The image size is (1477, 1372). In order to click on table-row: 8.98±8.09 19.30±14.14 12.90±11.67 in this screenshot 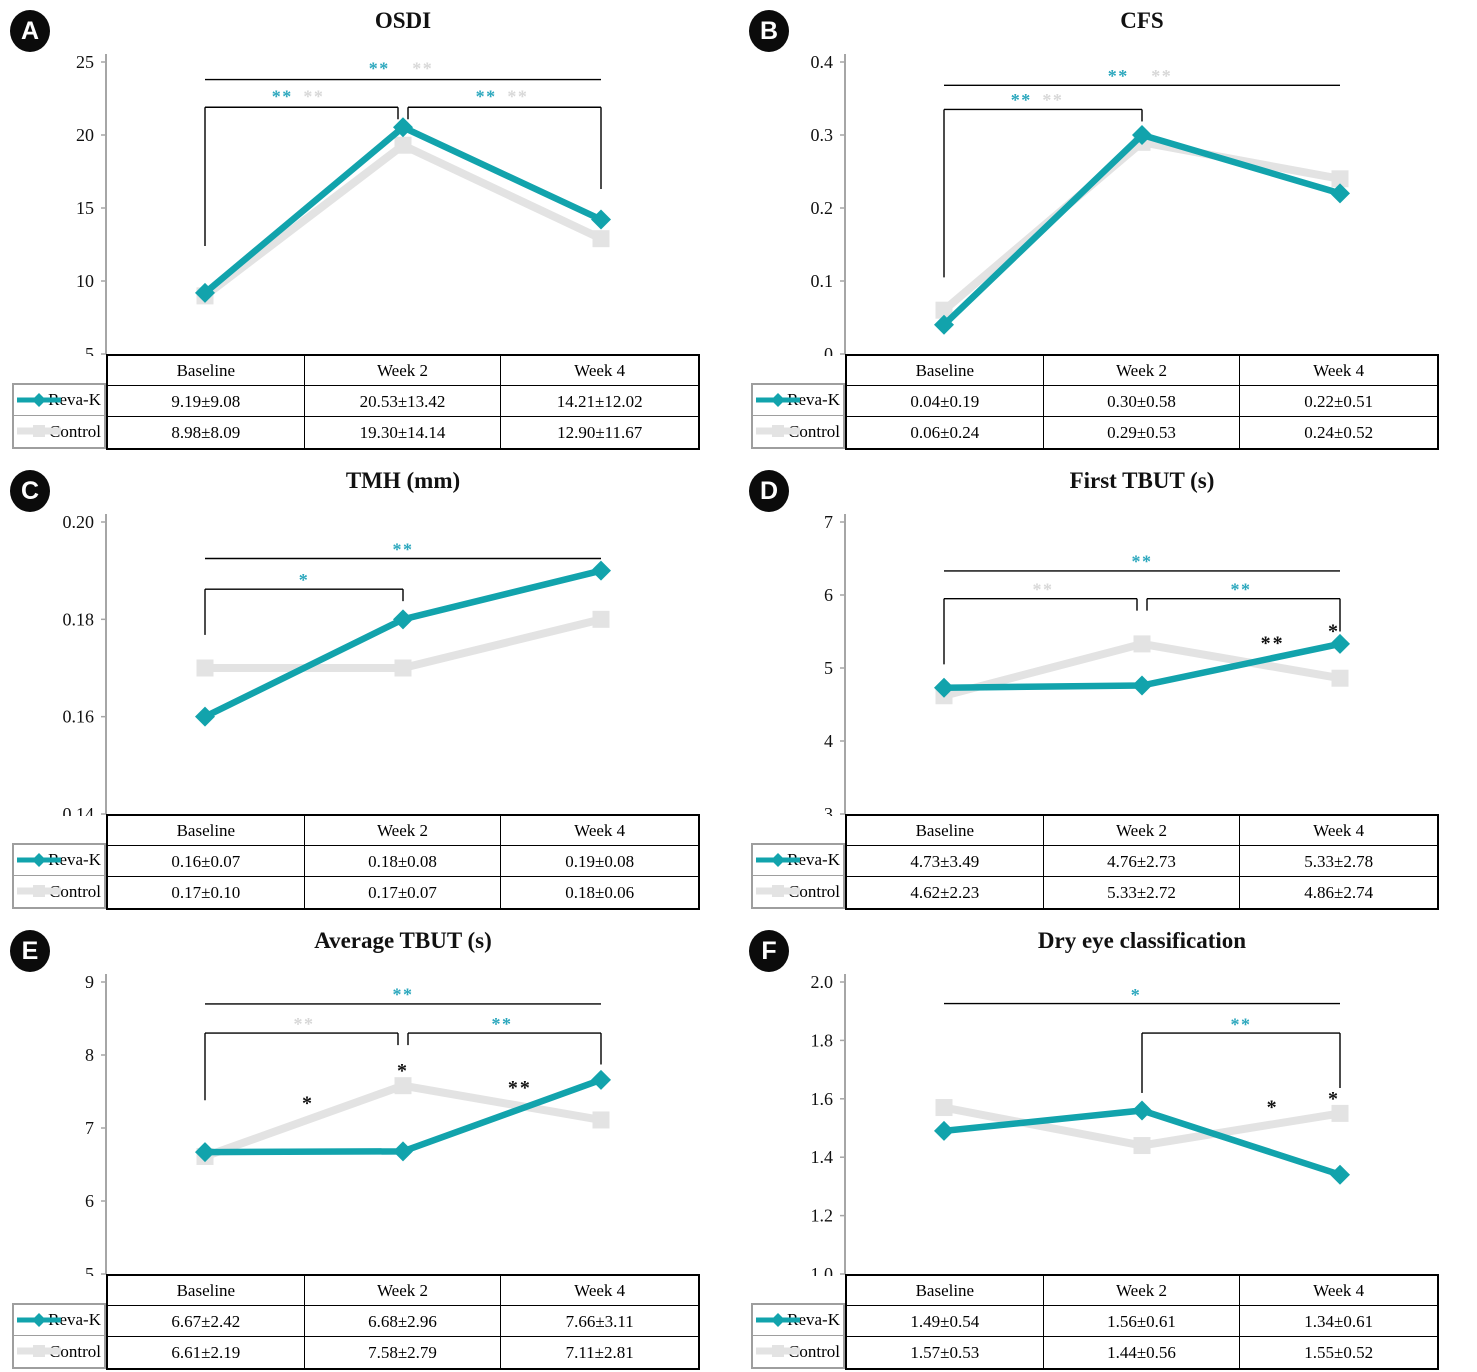, I will do `click(403, 432)`.